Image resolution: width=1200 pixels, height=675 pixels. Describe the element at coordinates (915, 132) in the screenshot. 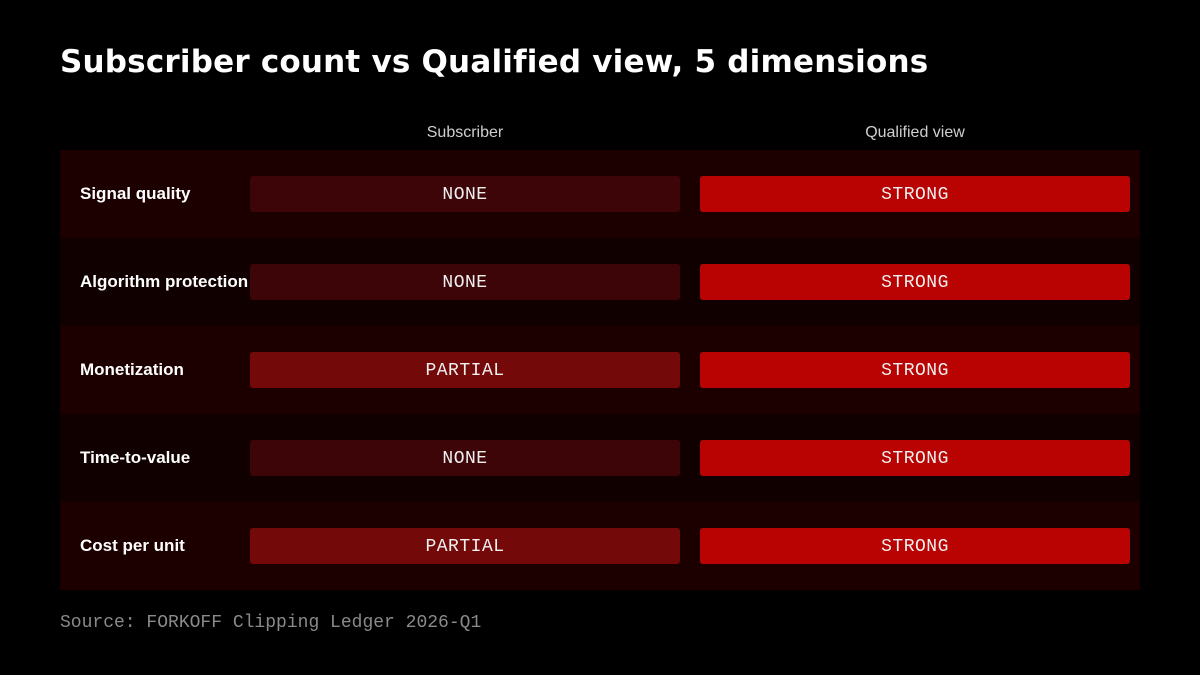

I see `column-header-qualified-view: Qualified view` at that location.